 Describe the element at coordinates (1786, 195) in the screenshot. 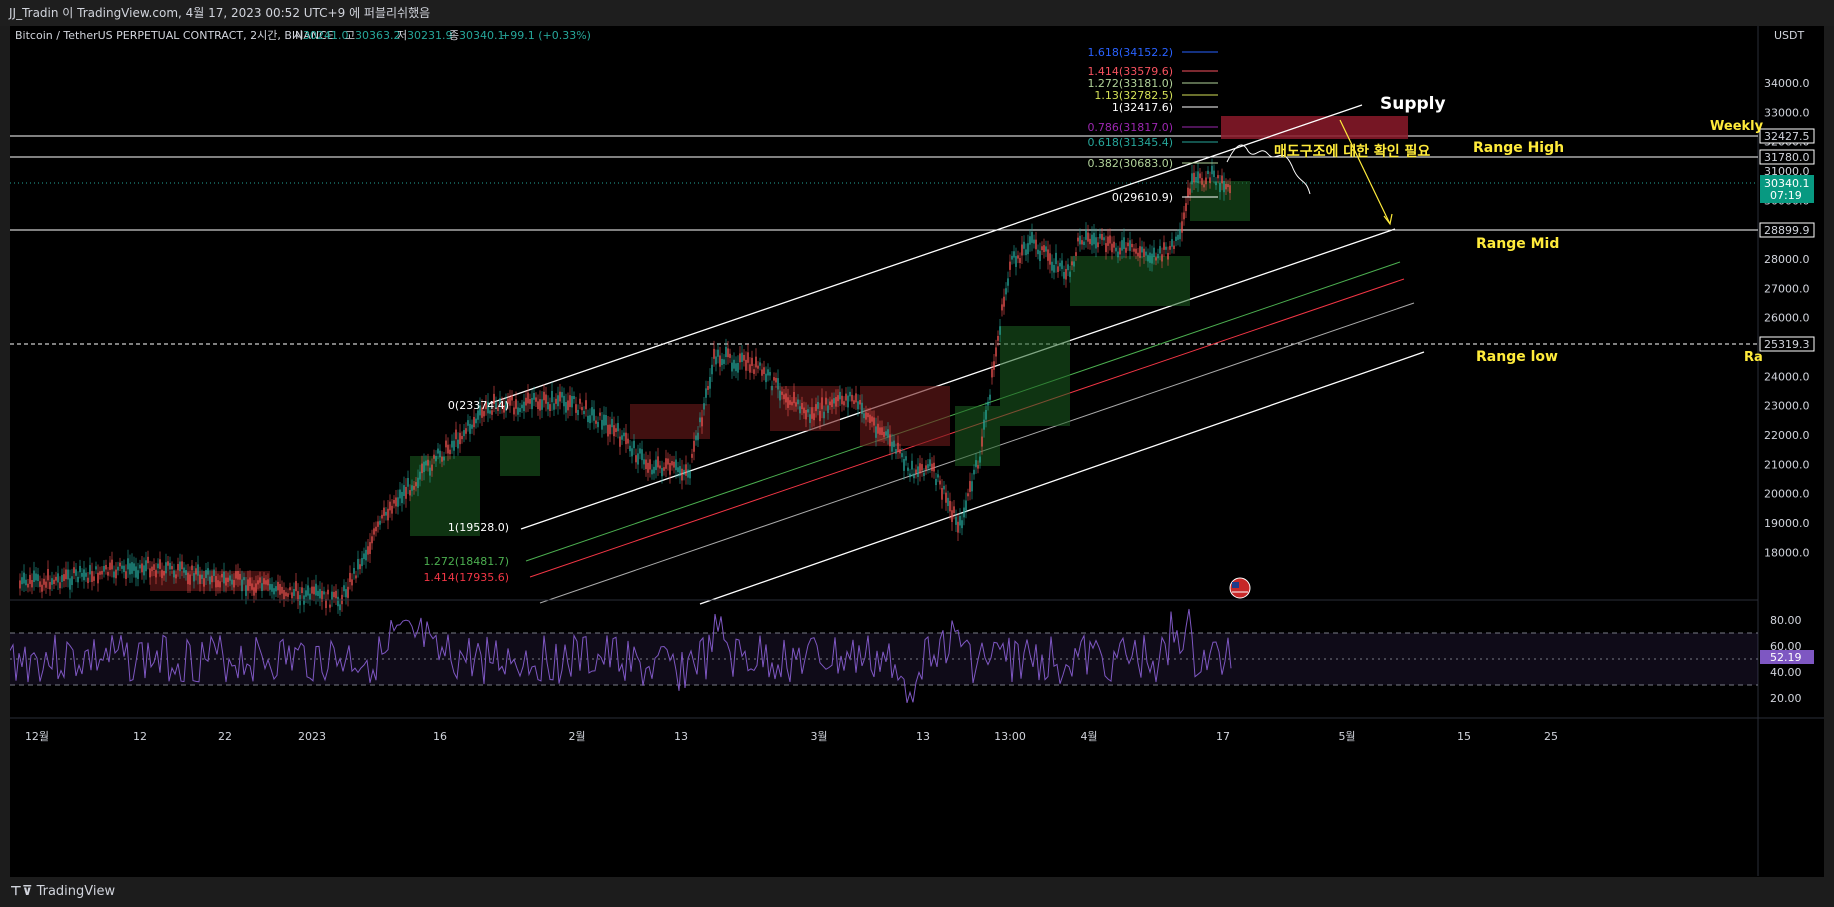

I see `svg-text: 07:19` at that location.